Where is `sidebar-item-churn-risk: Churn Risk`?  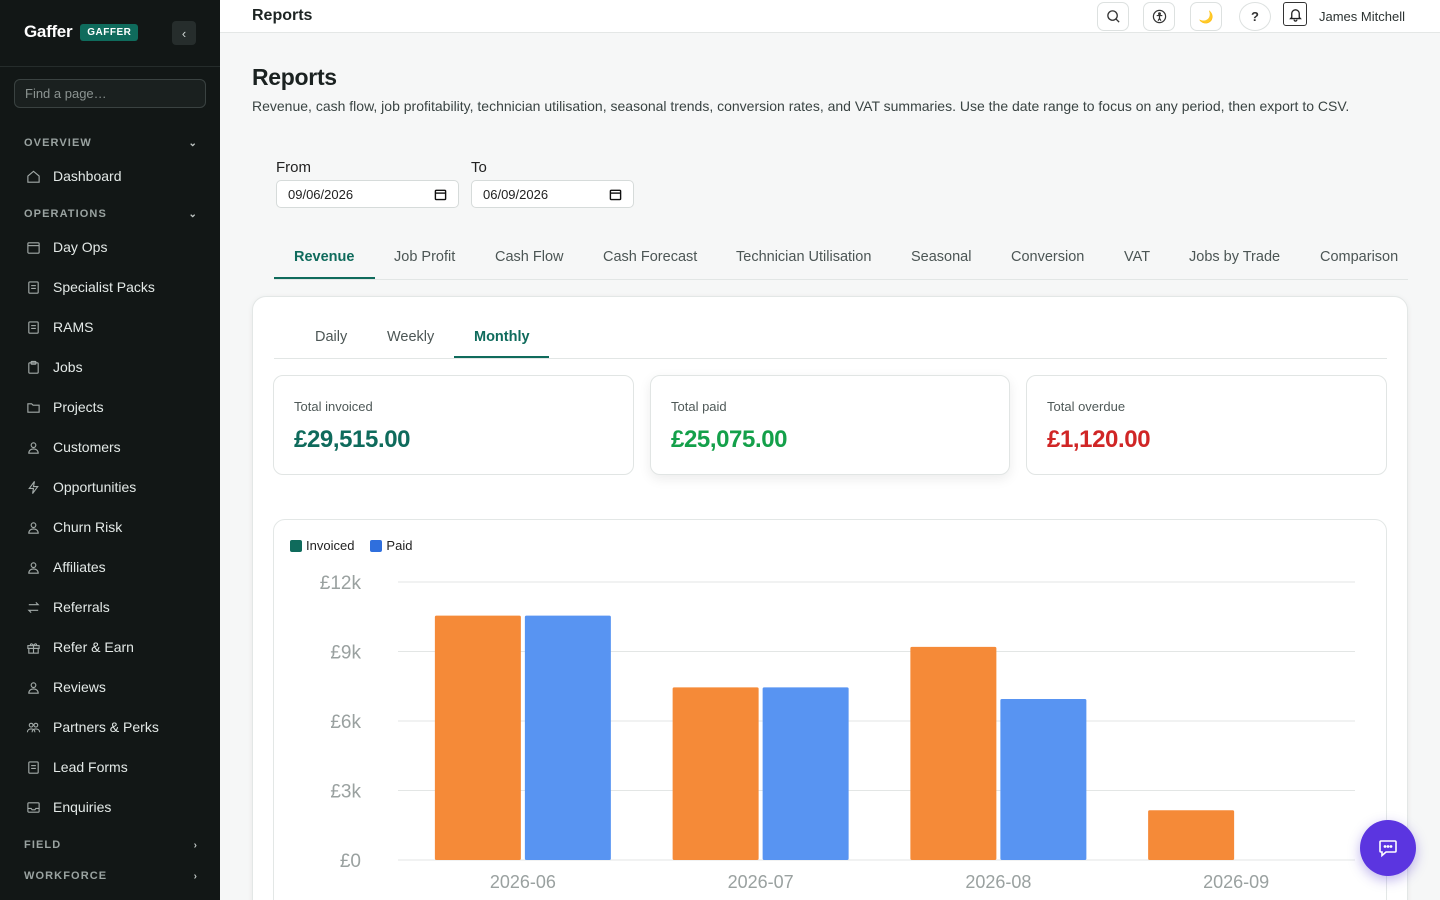
sidebar-item-churn-risk: Churn Risk is located at coordinates (74, 527).